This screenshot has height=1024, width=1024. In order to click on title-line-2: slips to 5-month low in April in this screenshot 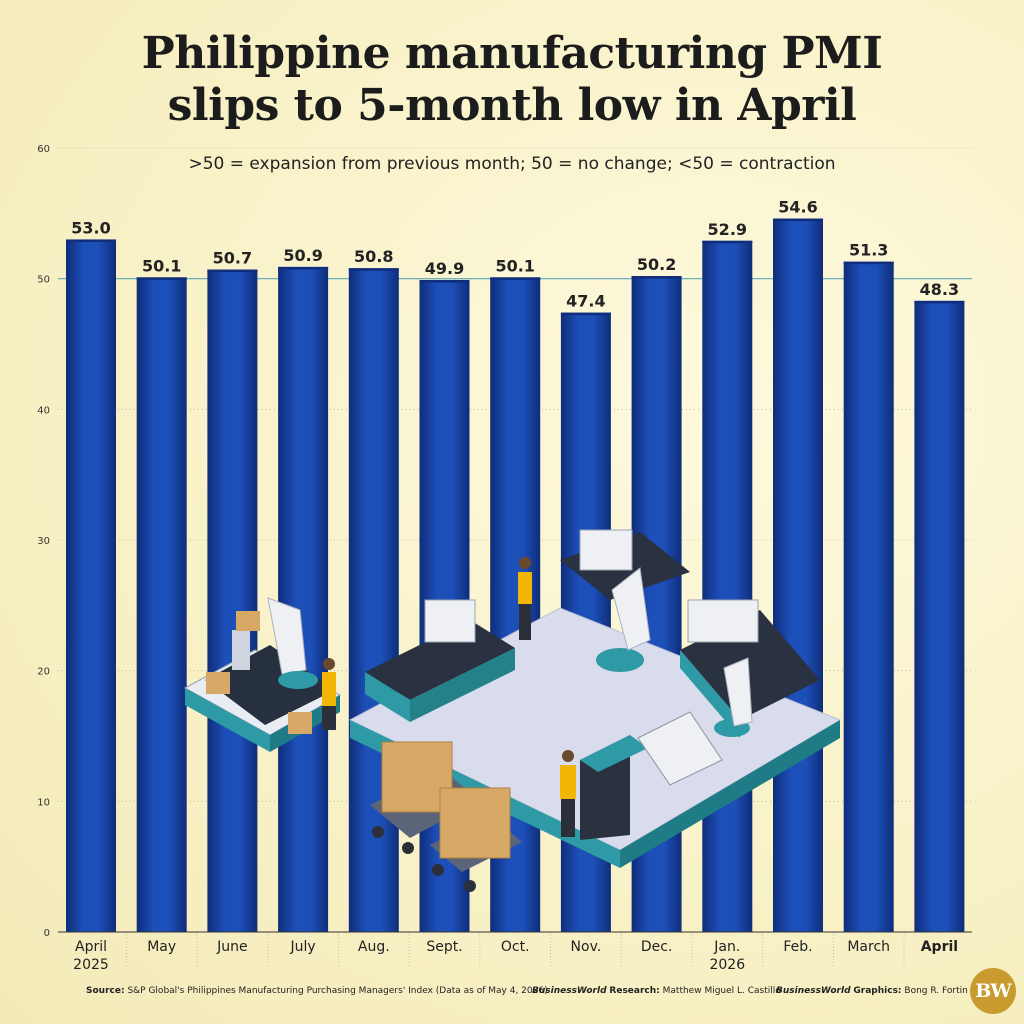, I will do `click(512, 105)`.